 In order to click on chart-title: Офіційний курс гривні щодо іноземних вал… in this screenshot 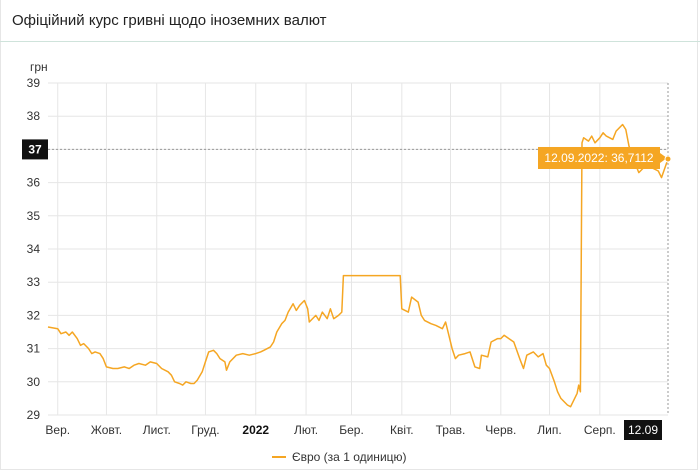, I will do `click(169, 20)`.